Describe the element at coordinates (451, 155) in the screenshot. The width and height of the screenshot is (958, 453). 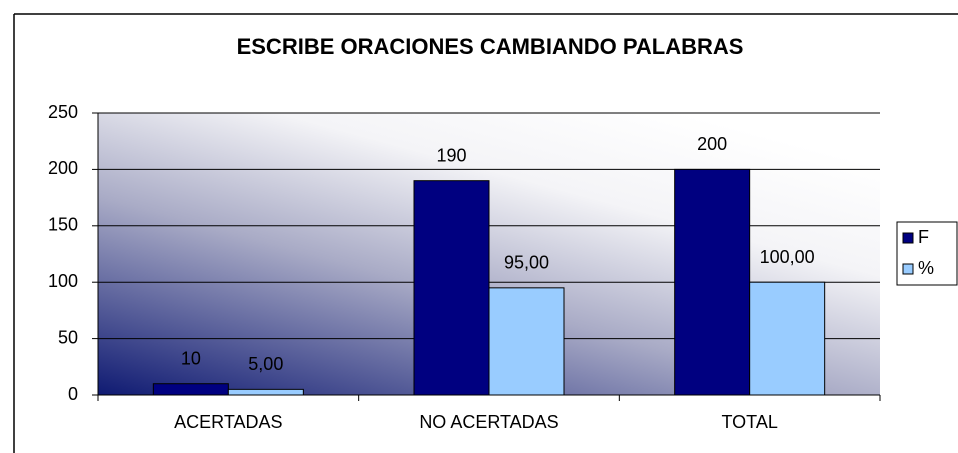
I see `value-label: 190` at that location.